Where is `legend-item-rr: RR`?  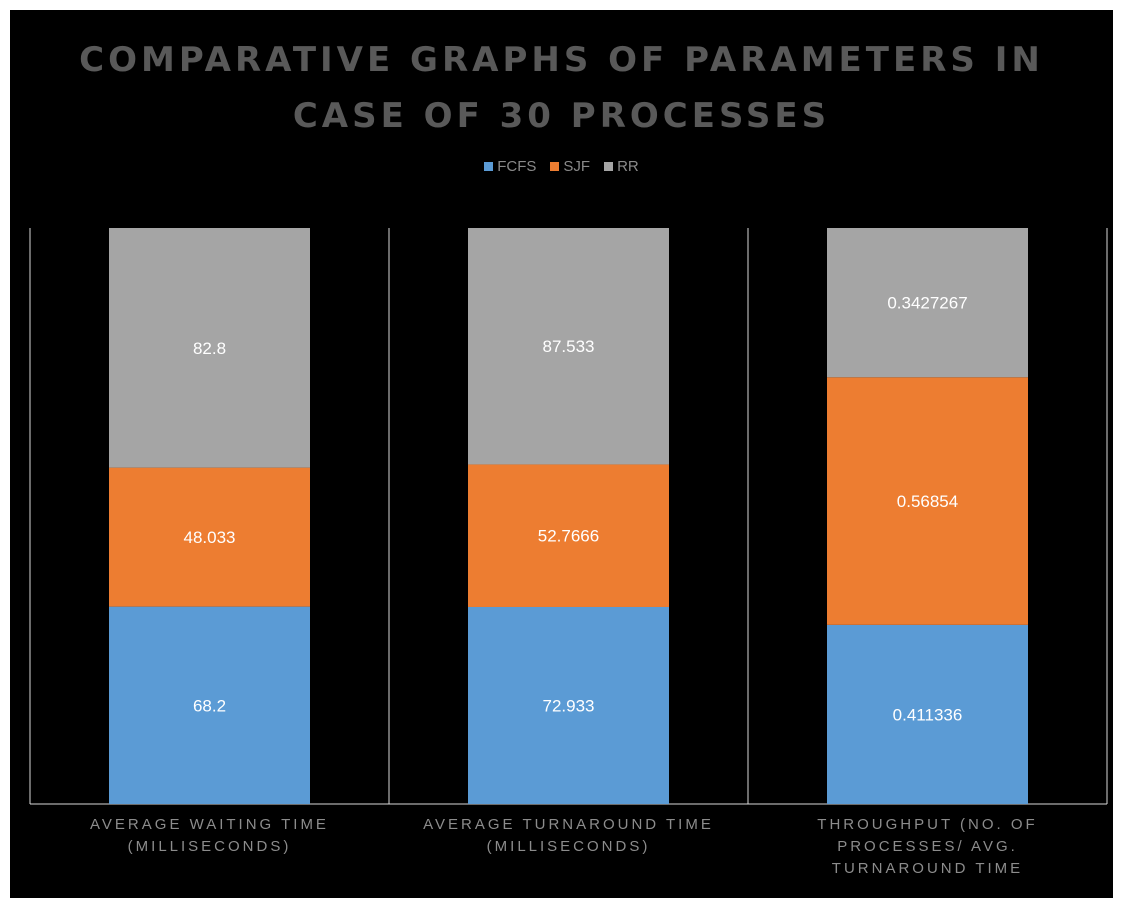
legend-item-rr: RR is located at coordinates (621, 166).